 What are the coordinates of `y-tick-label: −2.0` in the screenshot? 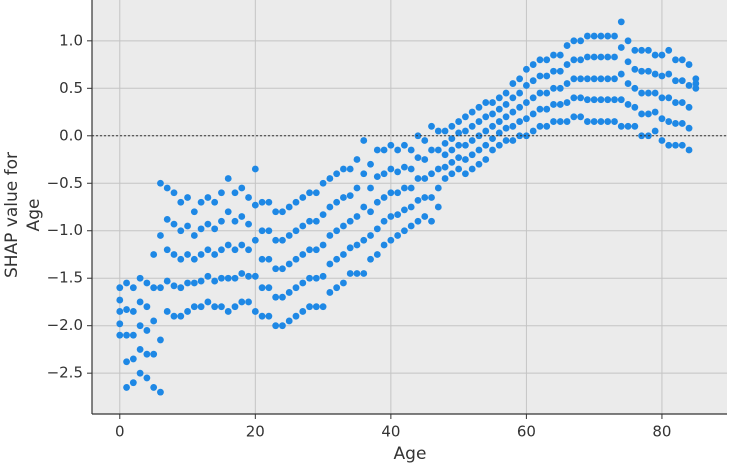 It's located at (65, 325).